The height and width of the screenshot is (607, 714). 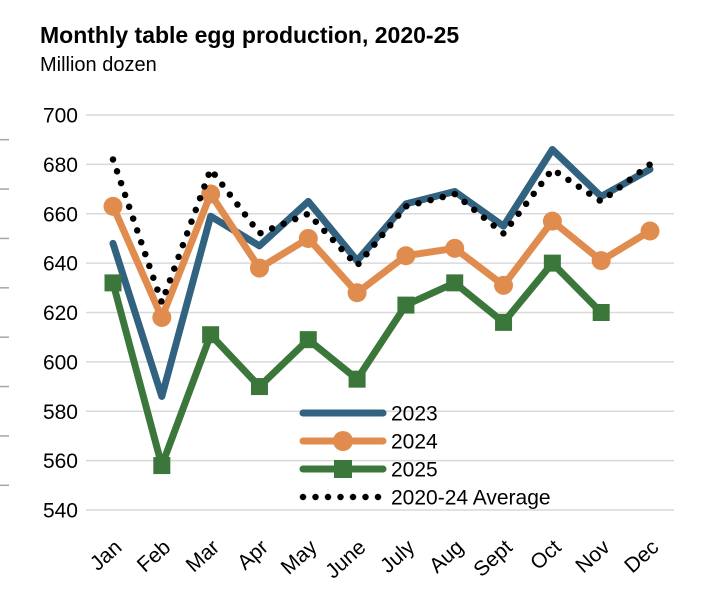 What do you see at coordinates (60, 264) in the screenshot?
I see `y-tick-label: 640` at bounding box center [60, 264].